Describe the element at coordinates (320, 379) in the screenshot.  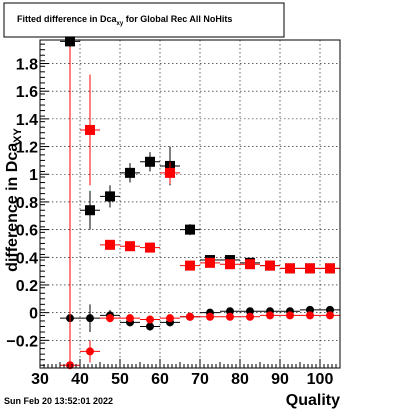
I see `x-tick-label: 100` at that location.